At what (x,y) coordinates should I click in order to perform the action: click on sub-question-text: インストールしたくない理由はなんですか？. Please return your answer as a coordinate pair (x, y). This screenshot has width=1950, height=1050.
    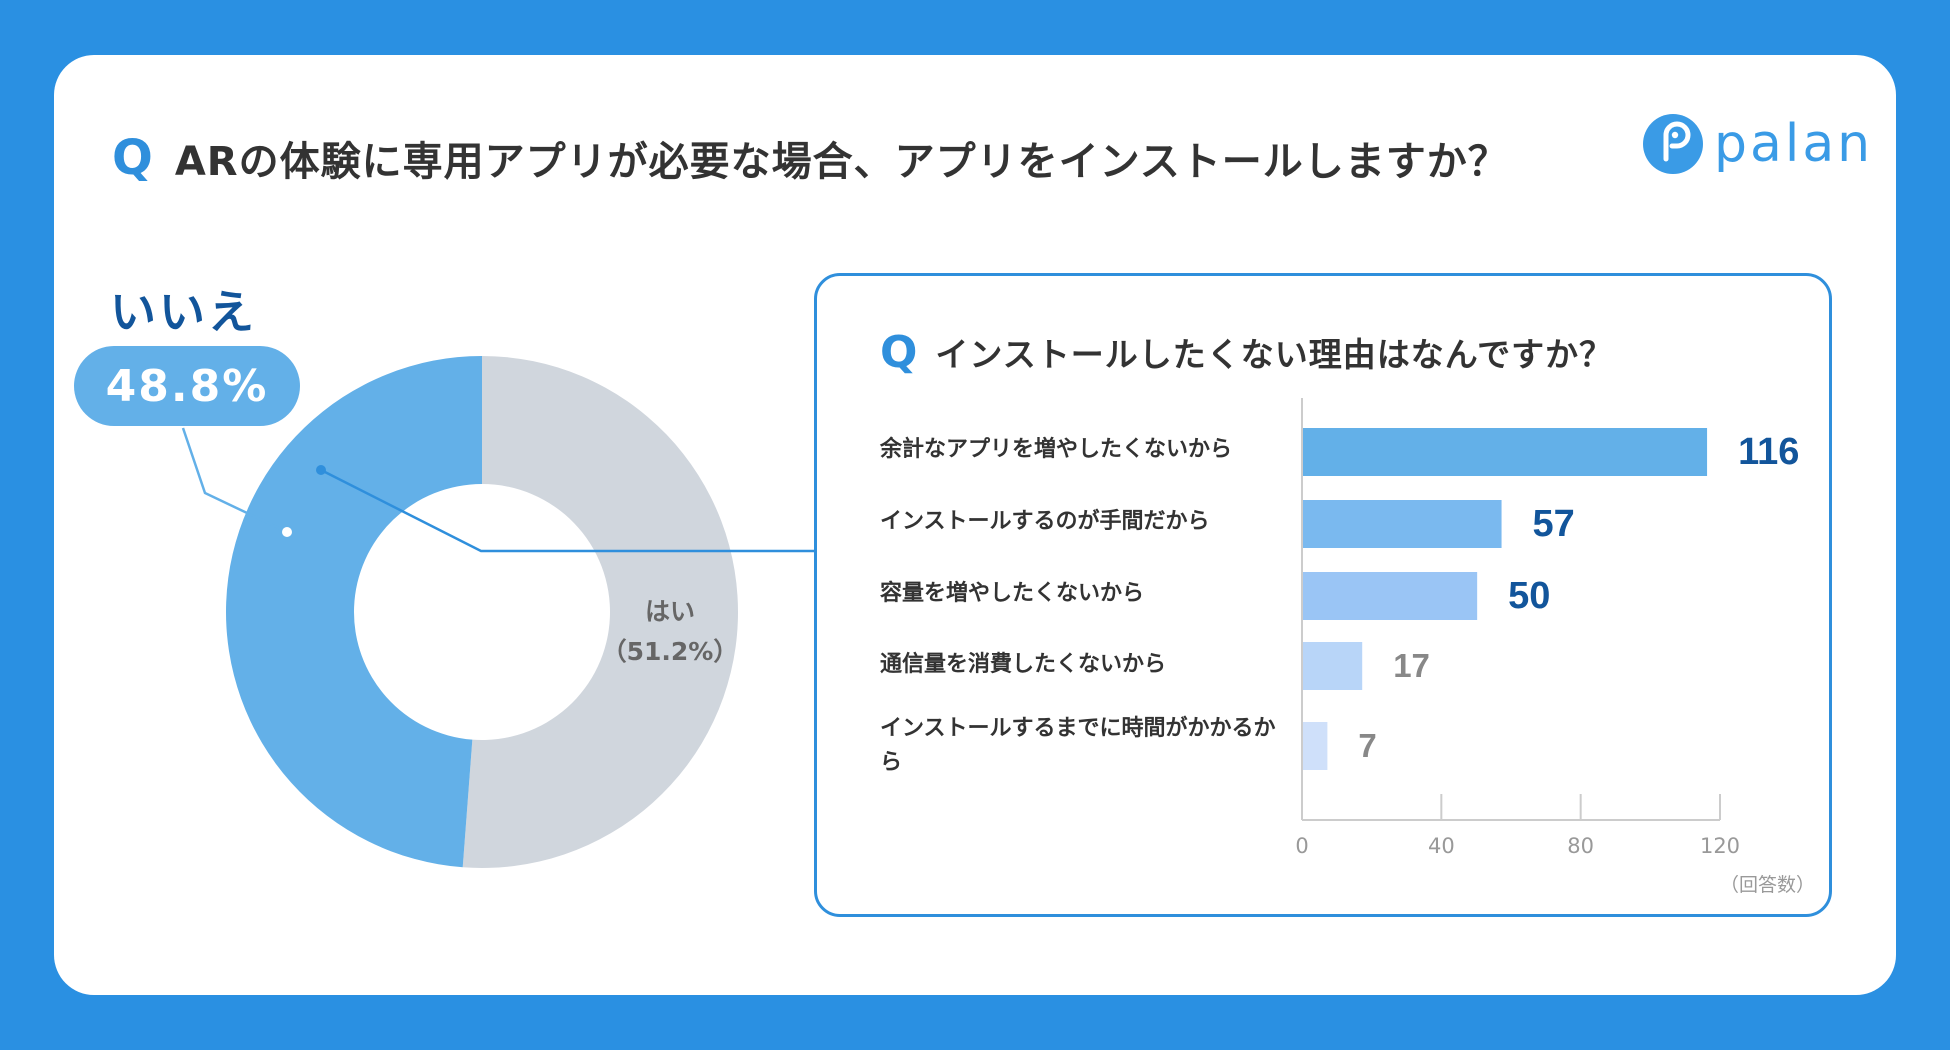
    Looking at the image, I should click on (1274, 354).